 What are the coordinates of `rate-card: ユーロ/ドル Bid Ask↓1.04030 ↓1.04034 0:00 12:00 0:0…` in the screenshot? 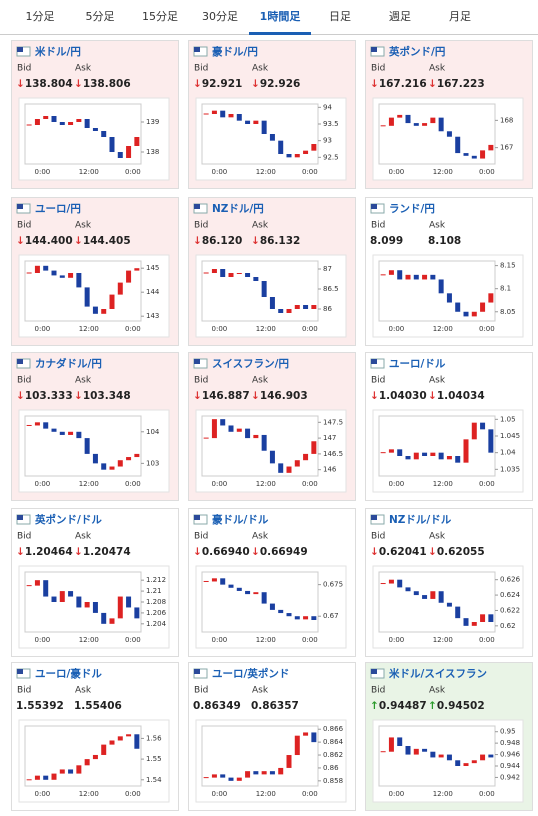 It's located at (449, 426).